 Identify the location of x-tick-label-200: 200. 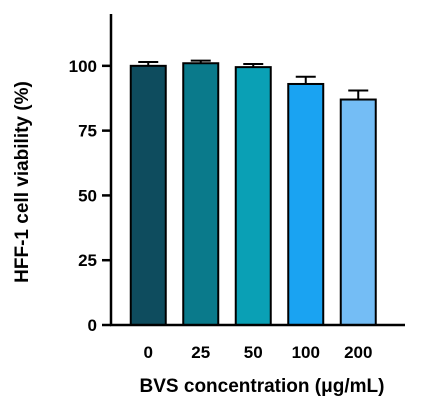
(358, 352).